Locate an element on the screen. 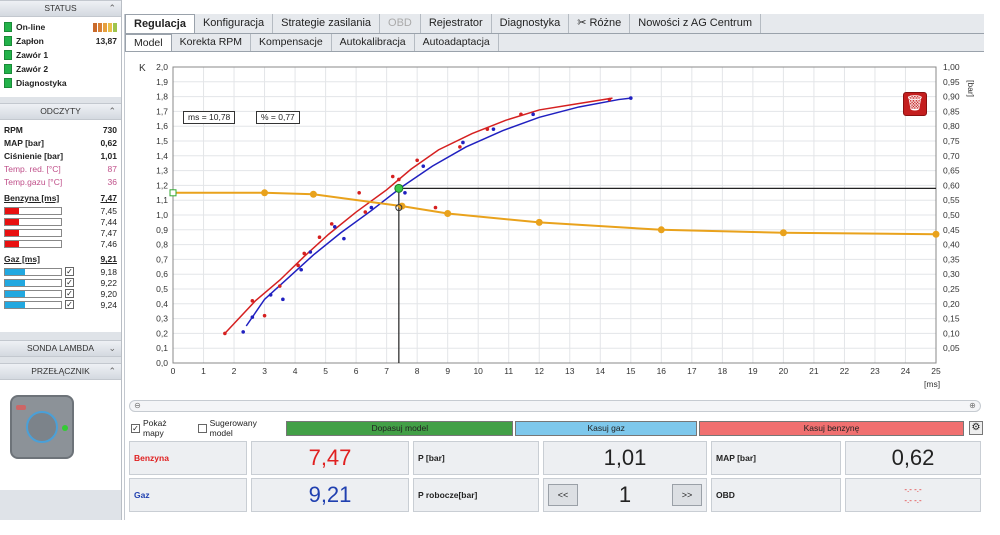  p-label: P [bar] is located at coordinates (476, 458).